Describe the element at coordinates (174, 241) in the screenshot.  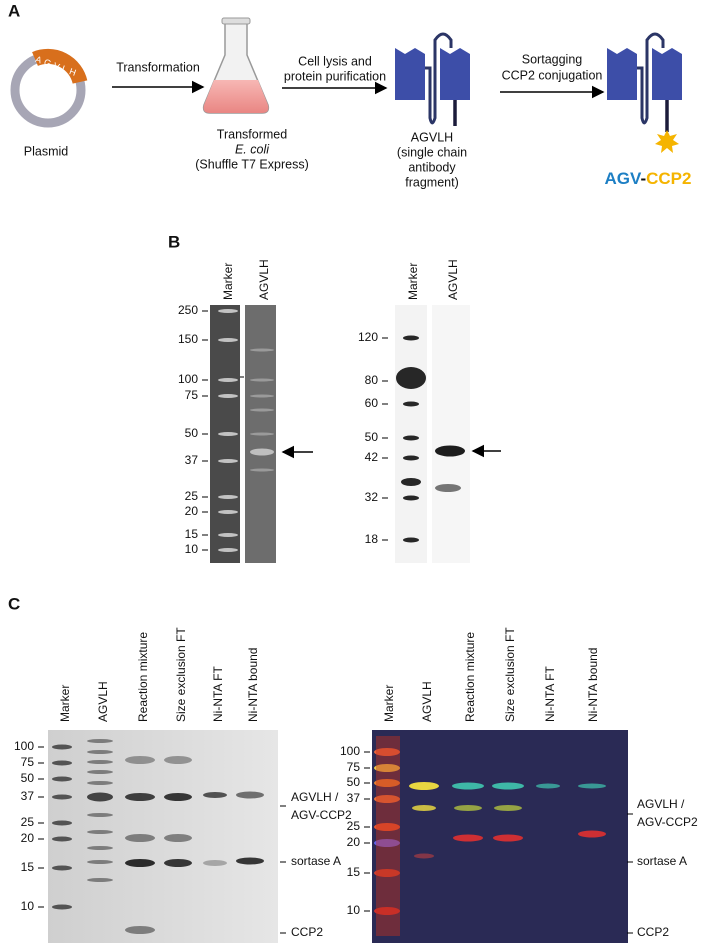
I see `panel-label: B` at that location.